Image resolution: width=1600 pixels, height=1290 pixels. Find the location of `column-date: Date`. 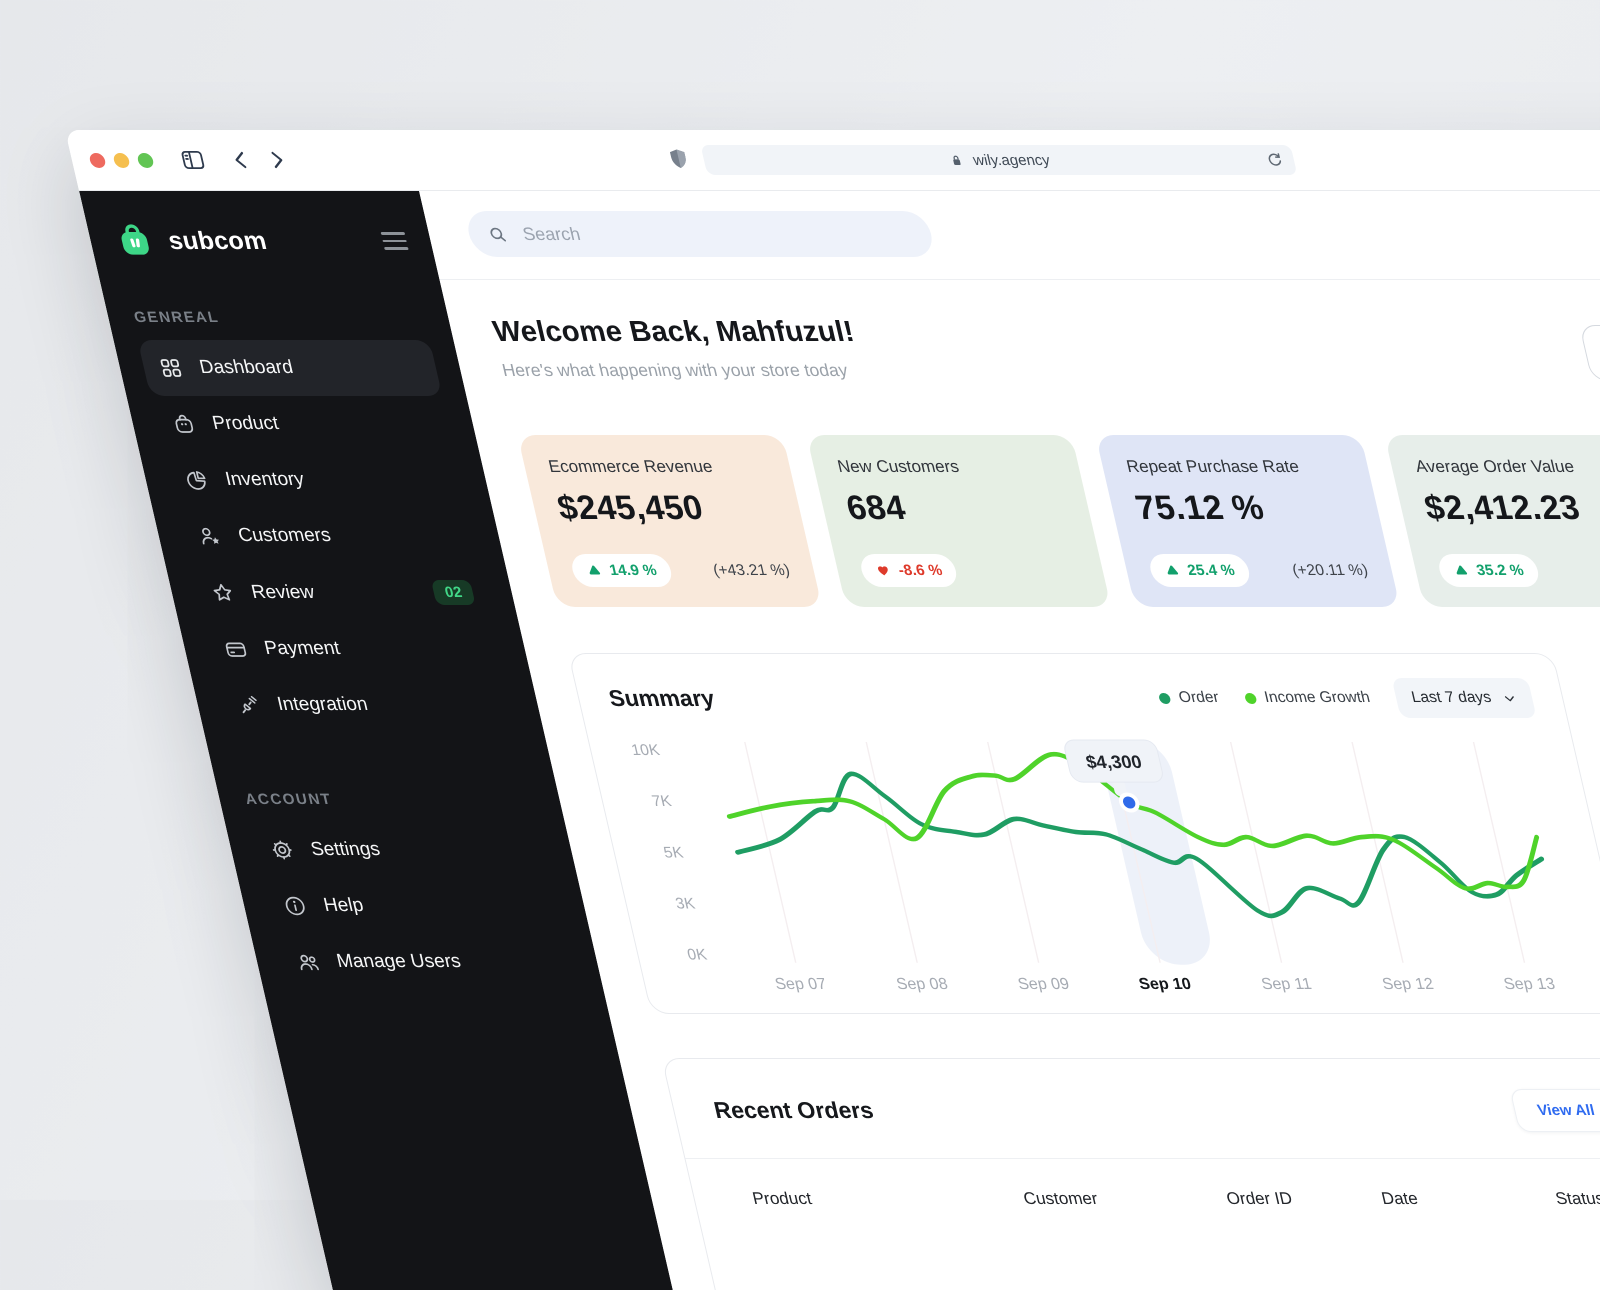

column-date: Date is located at coordinates (1468, 1199).